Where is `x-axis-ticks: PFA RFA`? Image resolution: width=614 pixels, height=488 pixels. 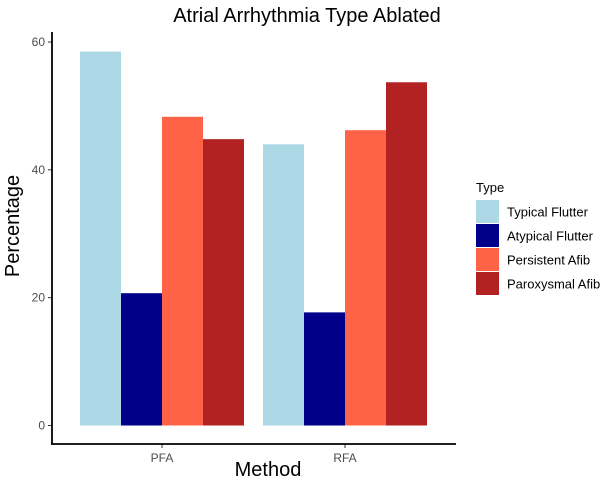 x-axis-ticks: PFA RFA is located at coordinates (254, 454).